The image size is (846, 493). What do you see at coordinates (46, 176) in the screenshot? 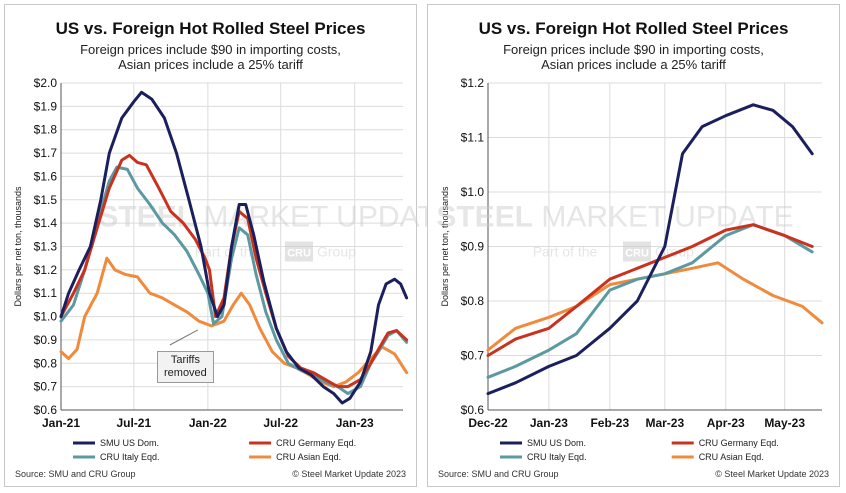
I see `y-tick-label: $1.6` at bounding box center [46, 176].